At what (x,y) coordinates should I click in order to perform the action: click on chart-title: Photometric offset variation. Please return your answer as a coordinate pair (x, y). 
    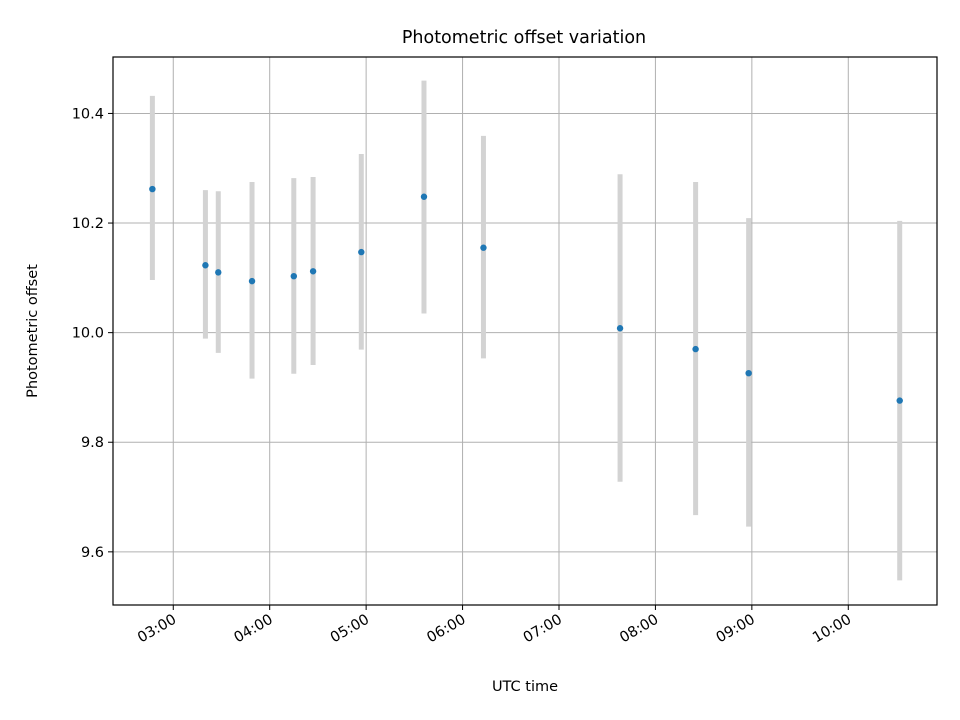
    Looking at the image, I should click on (524, 38).